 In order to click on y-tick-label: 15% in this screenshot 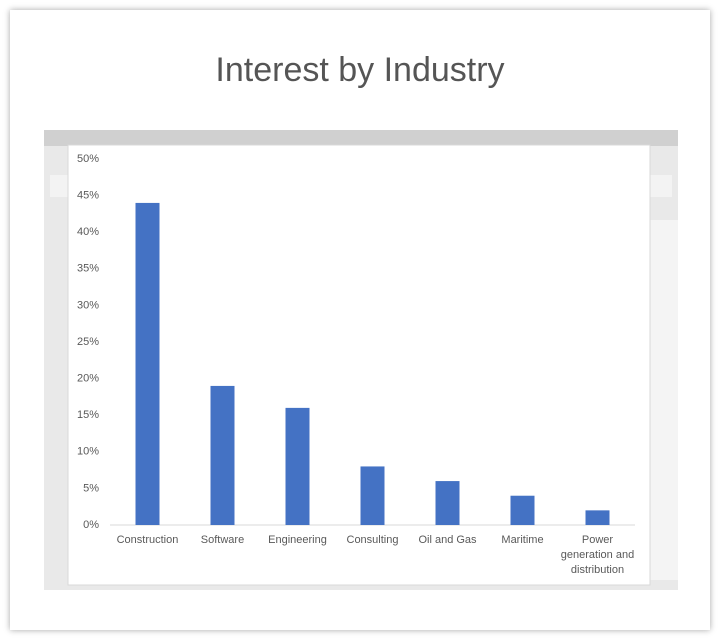, I will do `click(88, 415)`.